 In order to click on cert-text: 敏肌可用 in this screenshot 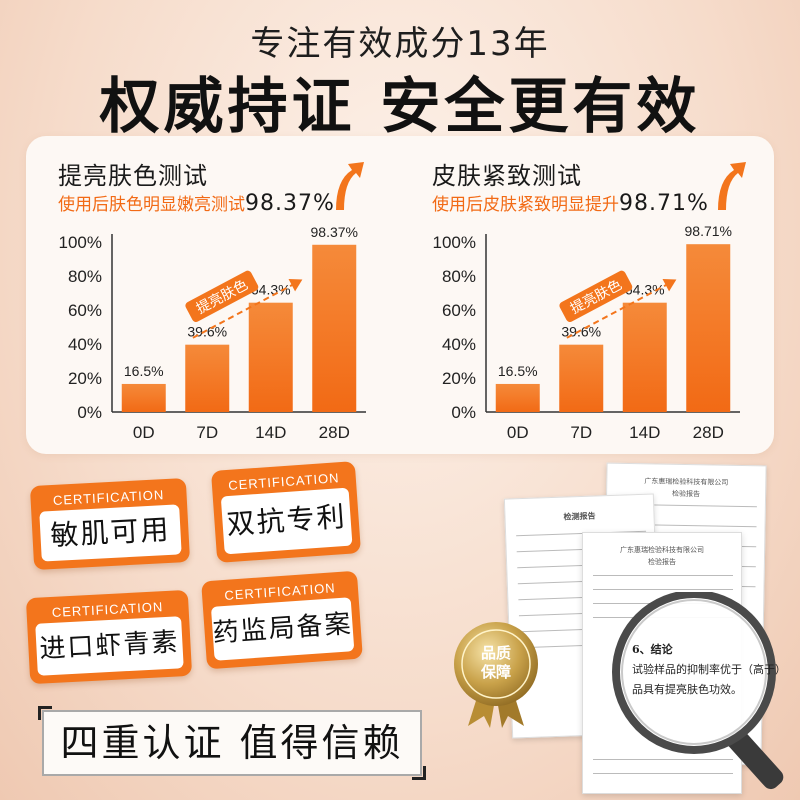, I will do `click(110, 533)`.